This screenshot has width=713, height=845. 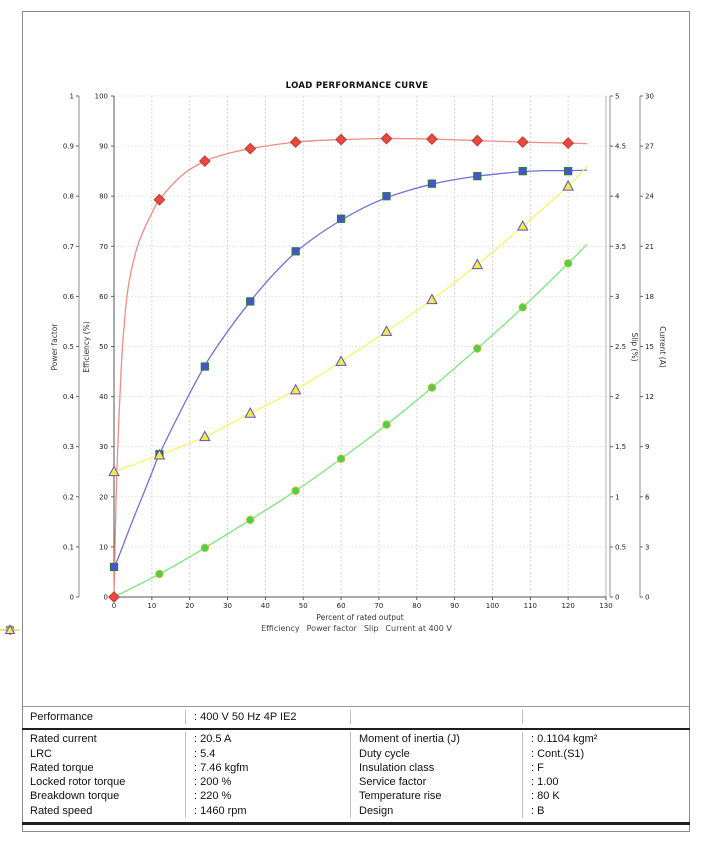 I want to click on spec-label: Duty cycle, so click(x=436, y=753).